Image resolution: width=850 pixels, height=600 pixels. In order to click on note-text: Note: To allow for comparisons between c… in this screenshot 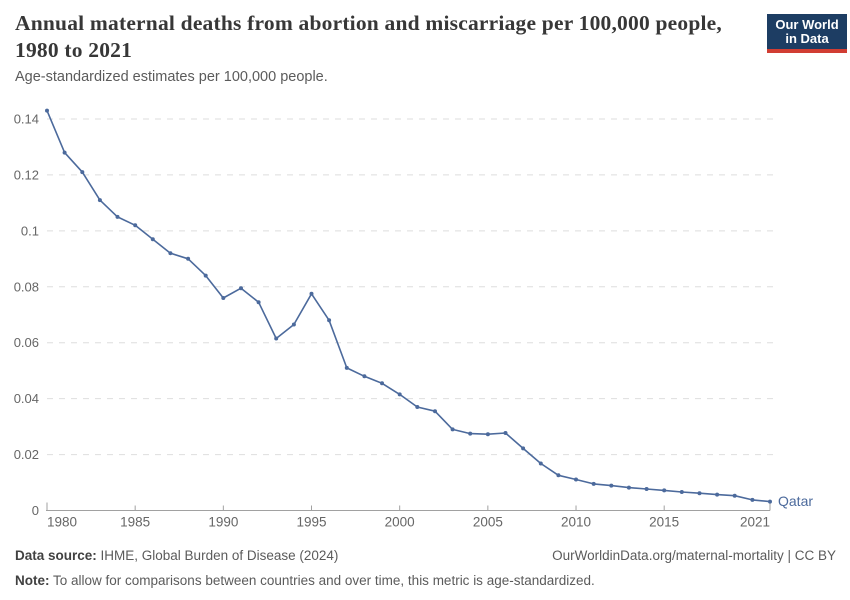, I will do `click(425, 580)`.